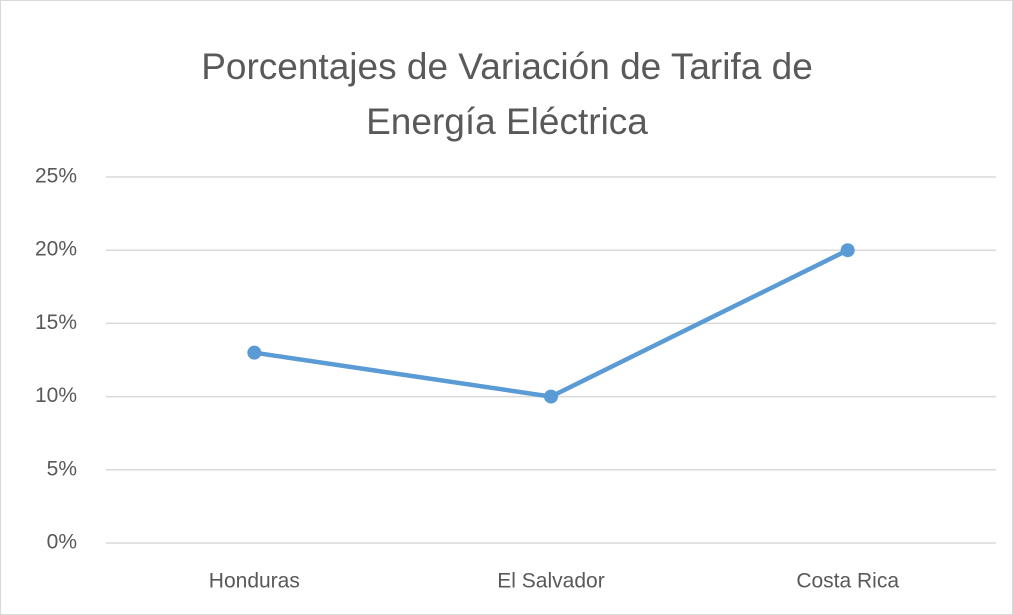  Describe the element at coordinates (56, 176) in the screenshot. I see `y-tick-label: 25%` at that location.